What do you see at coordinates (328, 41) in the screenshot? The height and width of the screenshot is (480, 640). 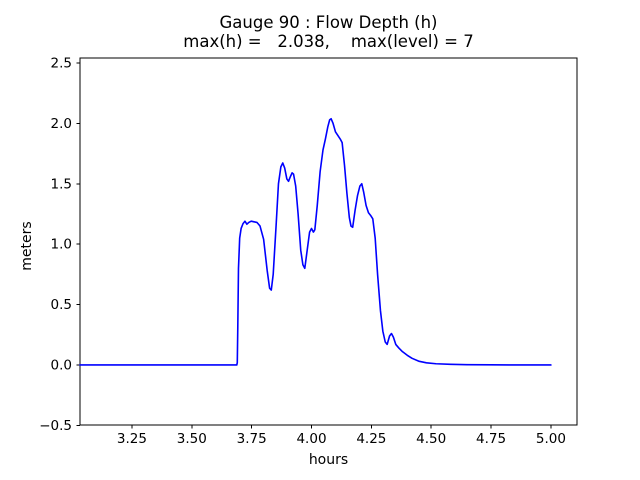 I see `chart-subtitle: max(h) = 2.038, max(level) = 7` at bounding box center [328, 41].